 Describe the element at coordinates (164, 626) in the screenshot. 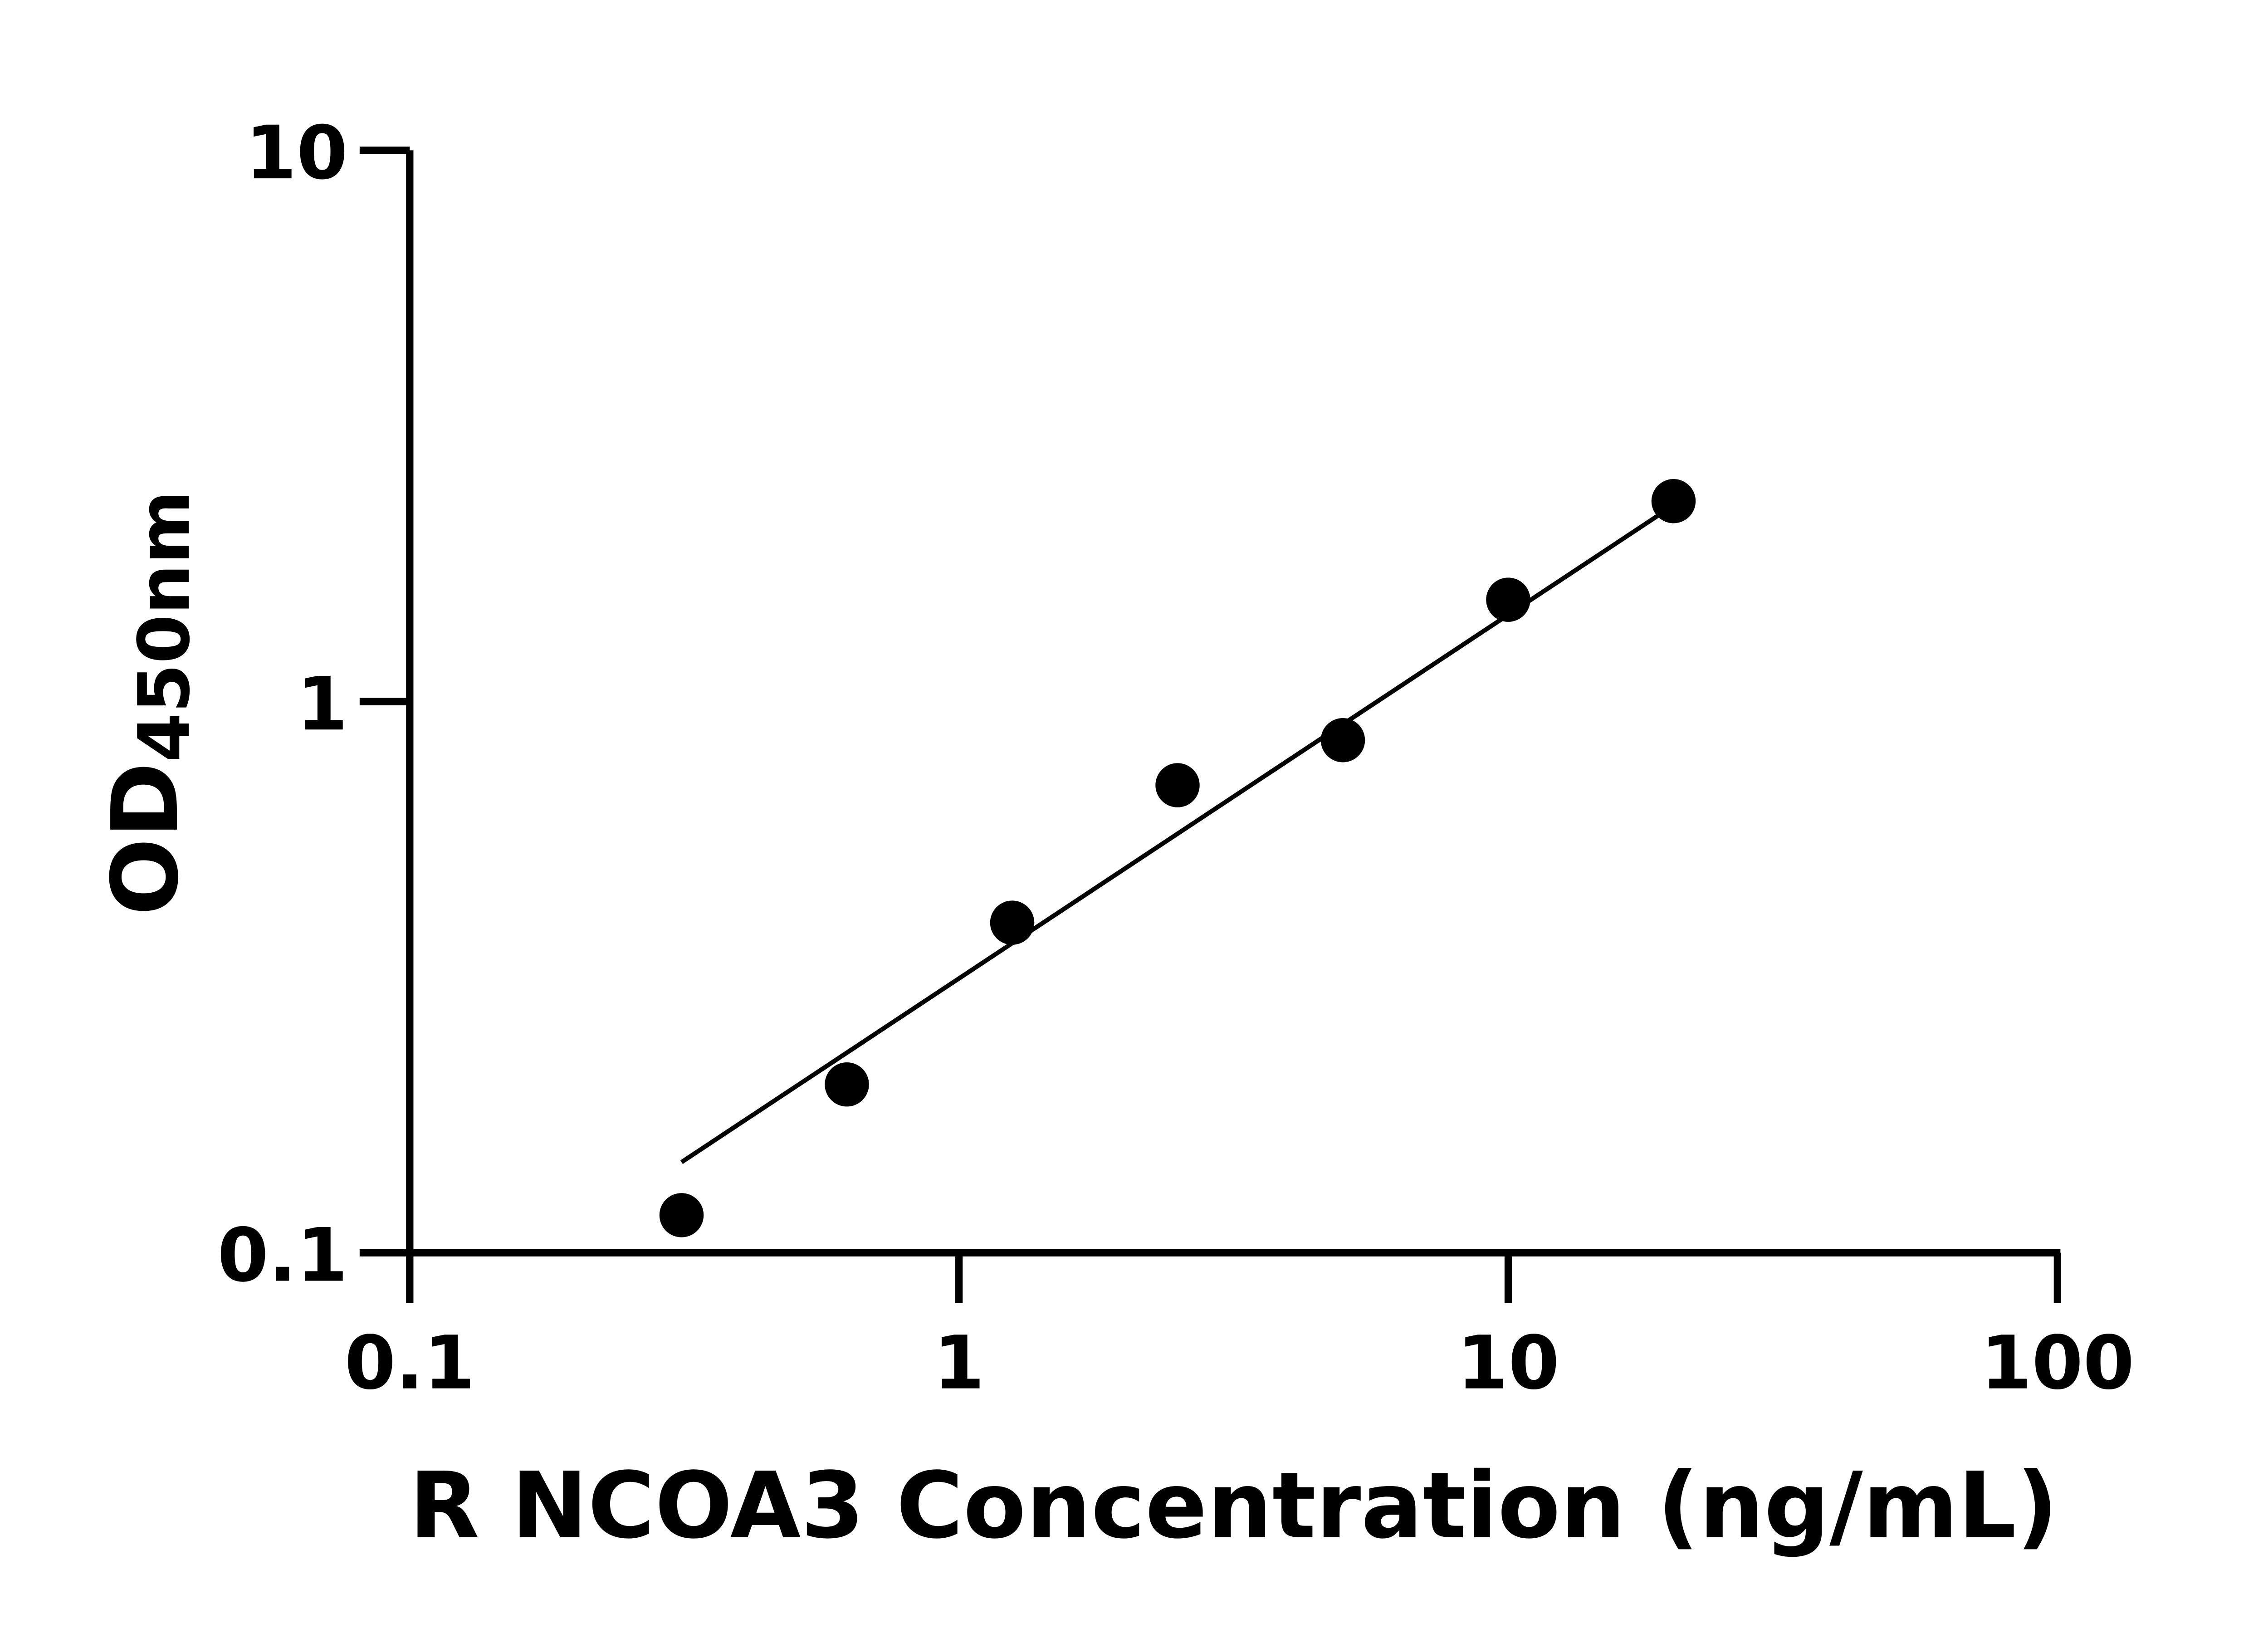

I see `y-axis-label-subscript: 450nm` at that location.